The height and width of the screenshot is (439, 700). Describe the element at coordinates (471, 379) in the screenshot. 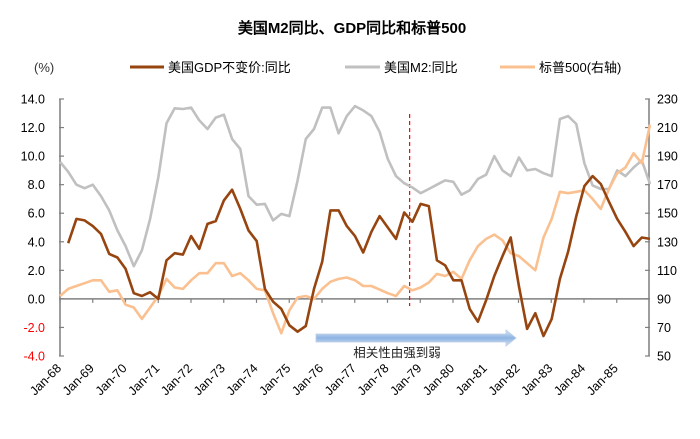

I see `x-tick-label: Jan-81` at that location.